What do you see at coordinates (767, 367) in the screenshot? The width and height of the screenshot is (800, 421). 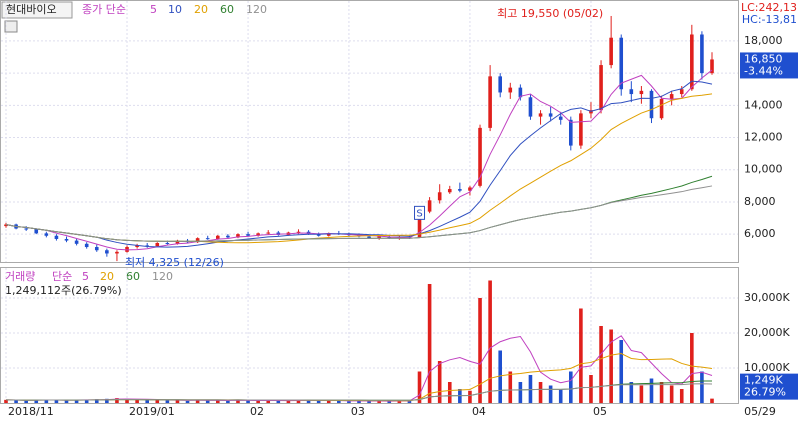 I see `volume-tick-label: 10,000K` at bounding box center [767, 367].